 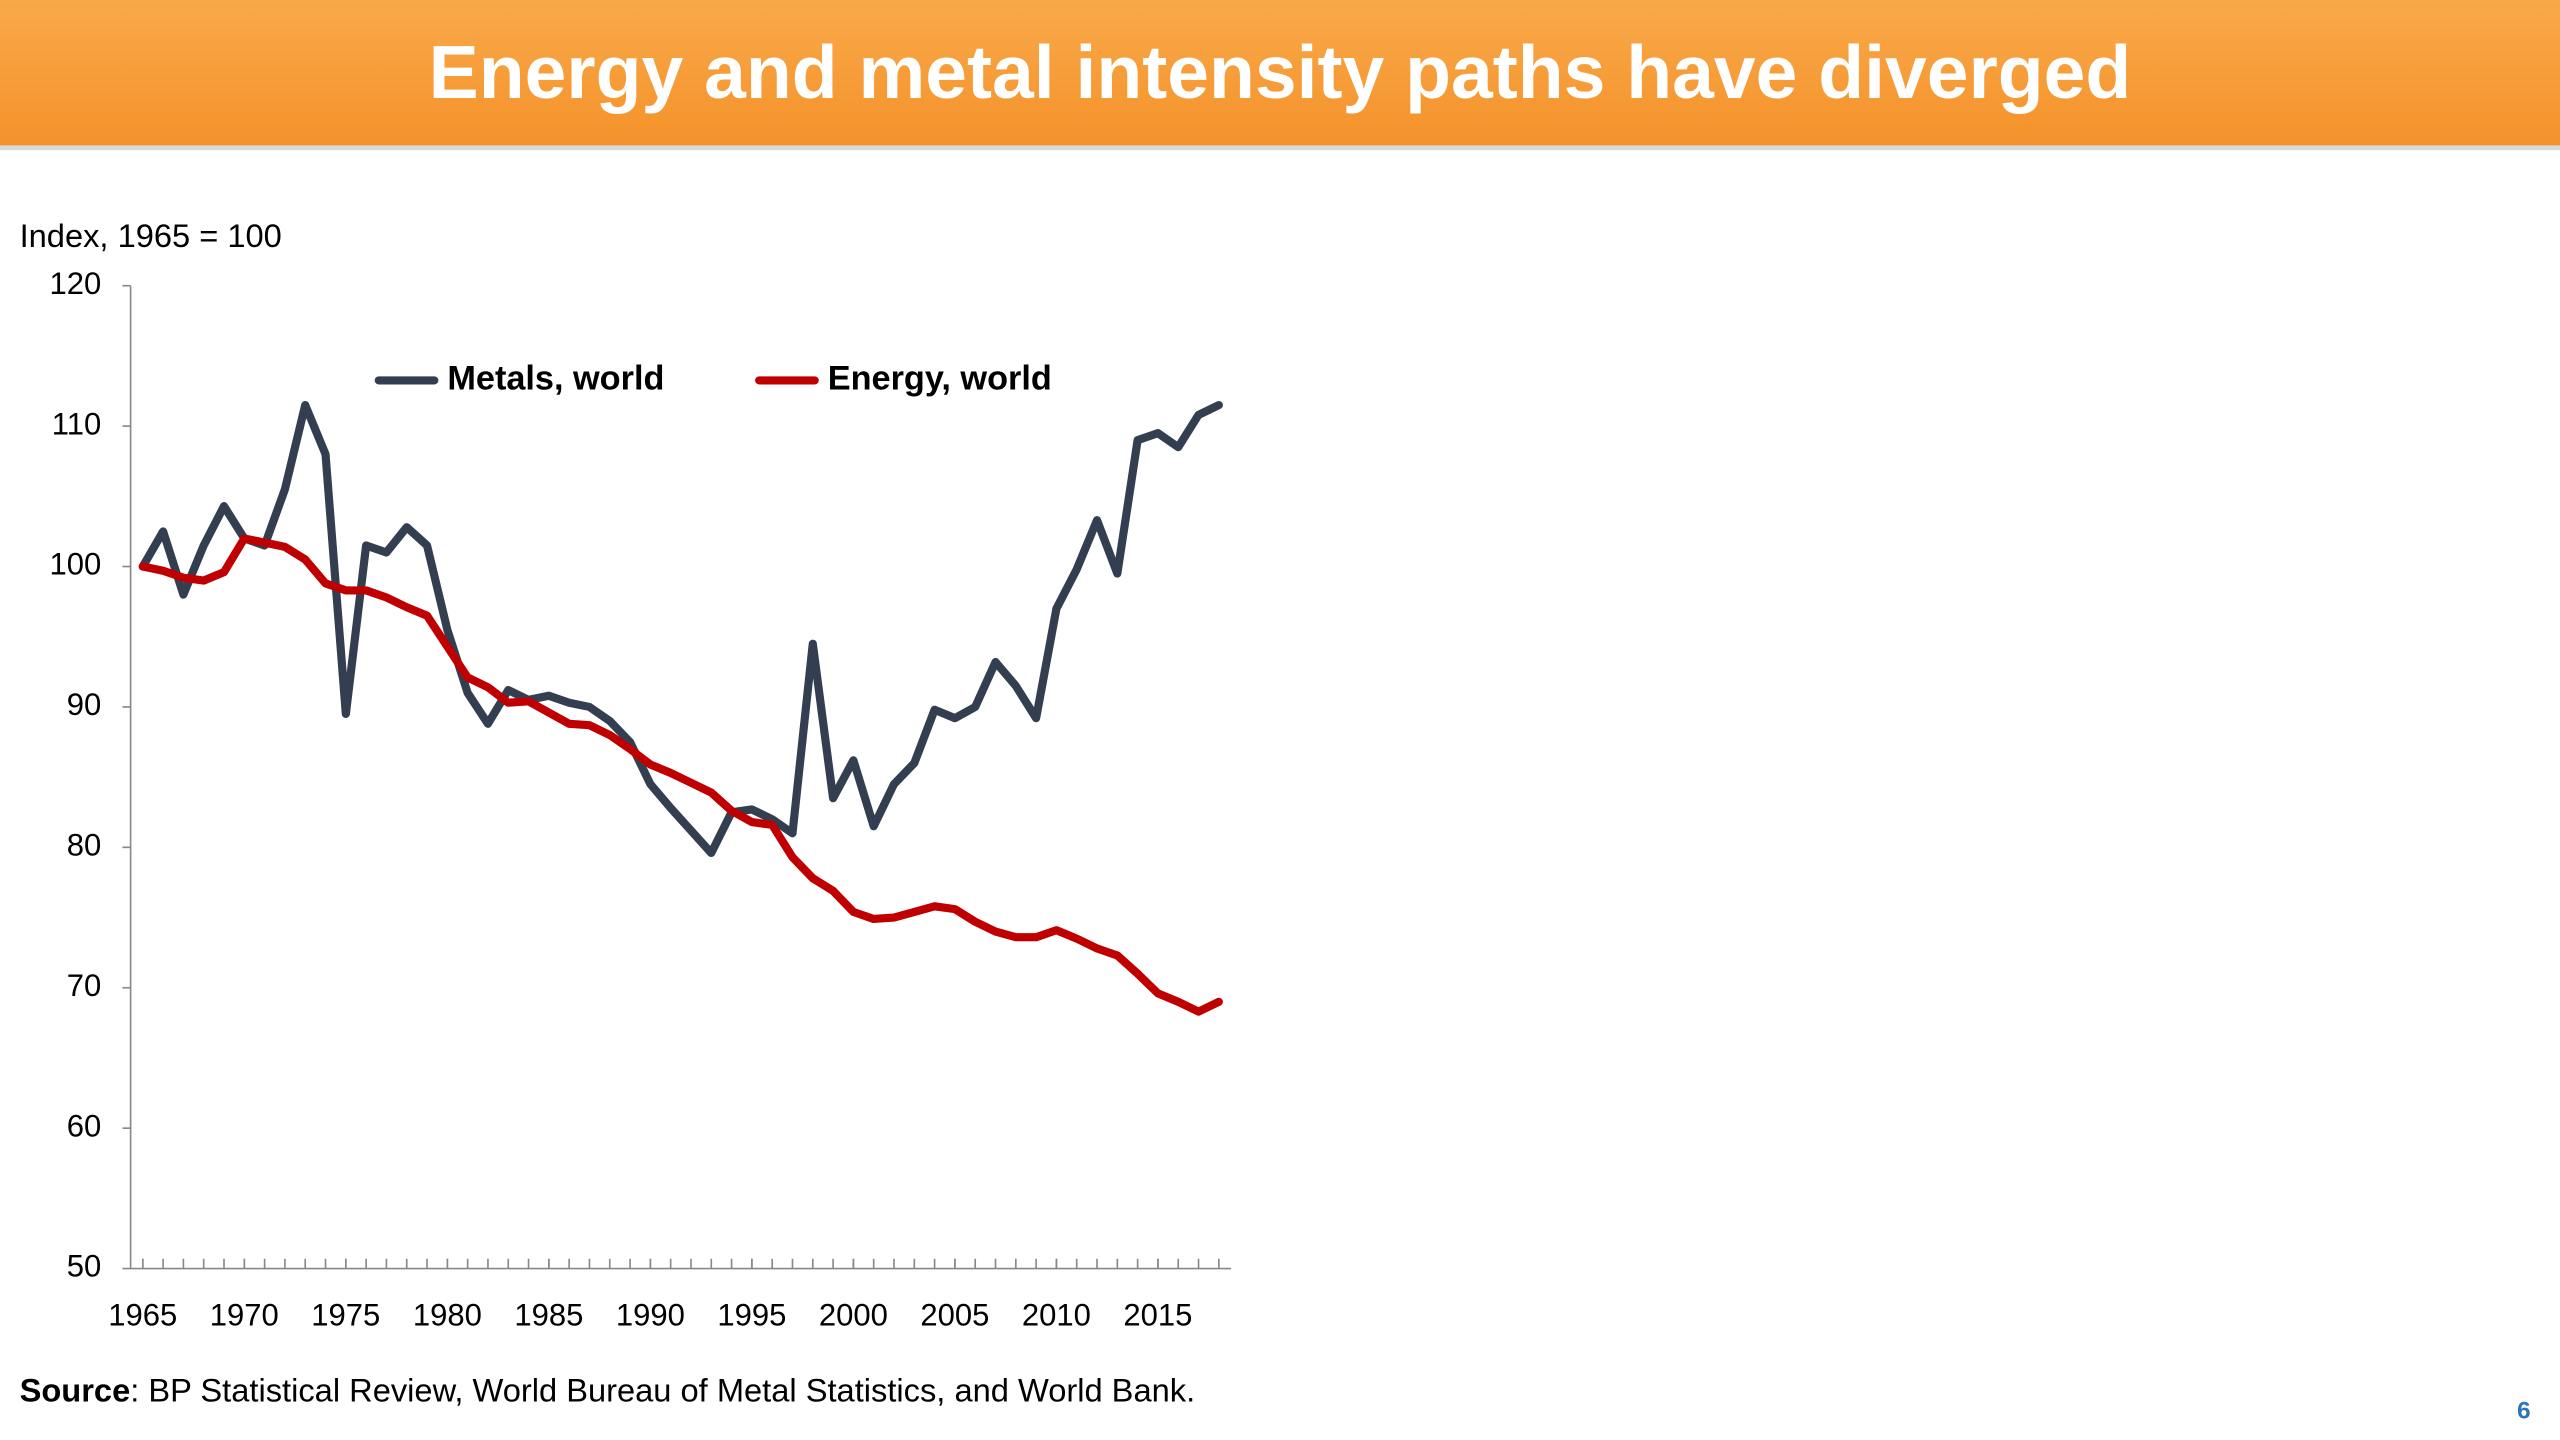 What do you see at coordinates (940, 378) in the screenshot?
I see `legend-label: Energy, world` at bounding box center [940, 378].